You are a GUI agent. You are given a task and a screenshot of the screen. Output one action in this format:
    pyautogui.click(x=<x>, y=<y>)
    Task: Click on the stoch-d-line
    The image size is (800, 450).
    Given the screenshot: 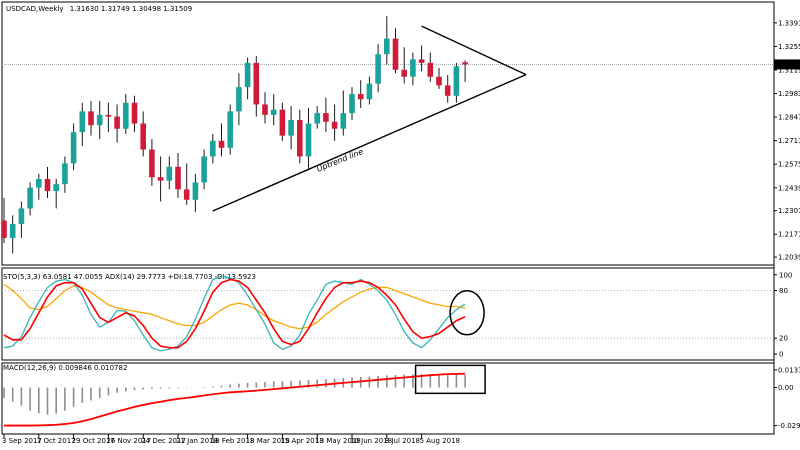 What is the action you would take?
    pyautogui.click(x=234, y=313)
    